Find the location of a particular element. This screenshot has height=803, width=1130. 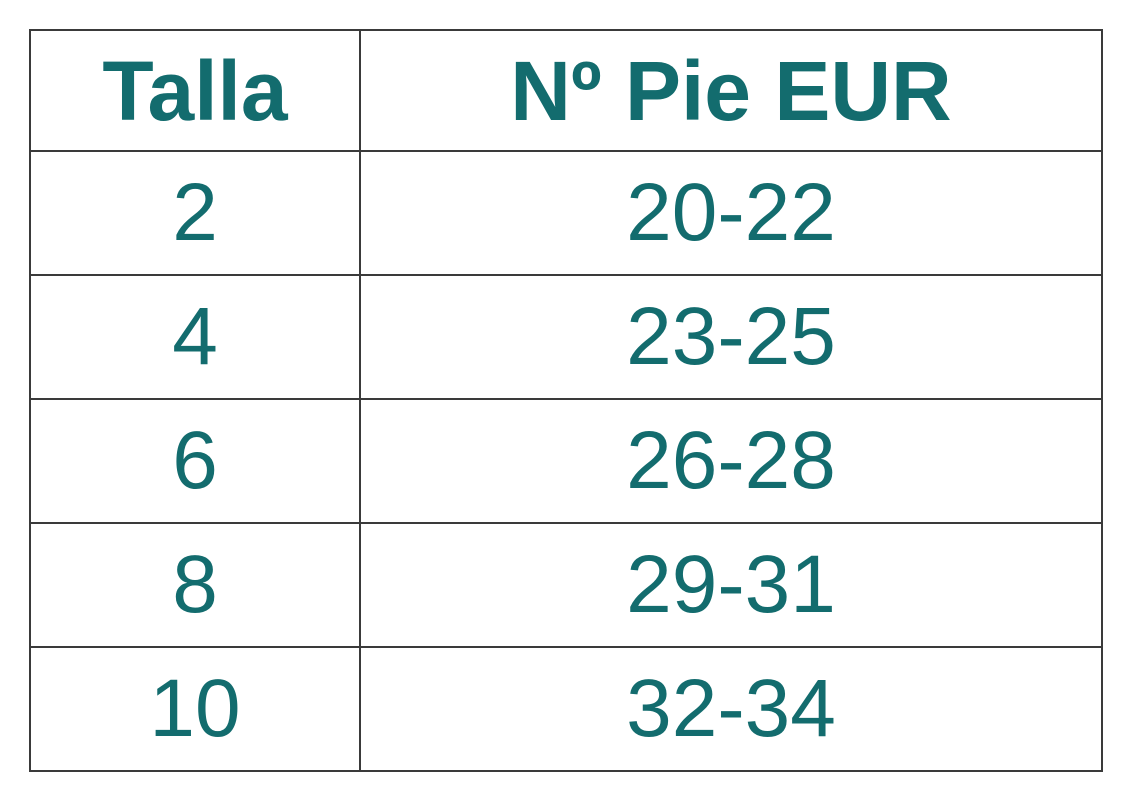

header-cell-talla: Talla is located at coordinates (195, 90).